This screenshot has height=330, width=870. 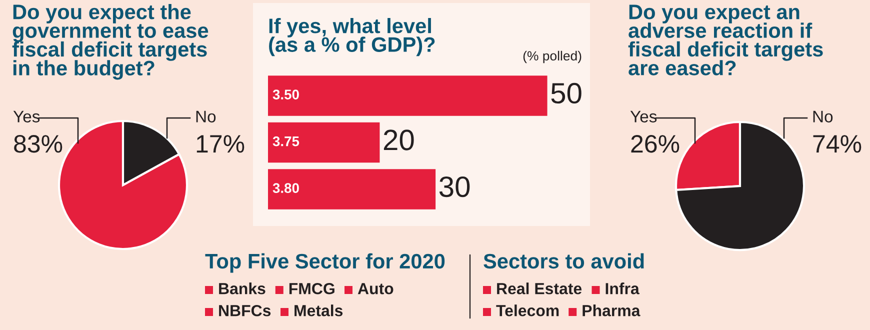 What do you see at coordinates (564, 261) in the screenshot?
I see `text: Sectors to avoid` at bounding box center [564, 261].